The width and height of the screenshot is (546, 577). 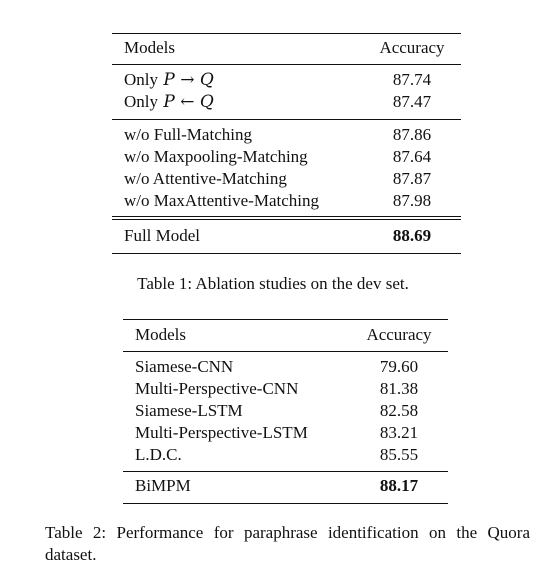 What do you see at coordinates (399, 485) in the screenshot?
I see `accuracy-value: 88.17` at bounding box center [399, 485].